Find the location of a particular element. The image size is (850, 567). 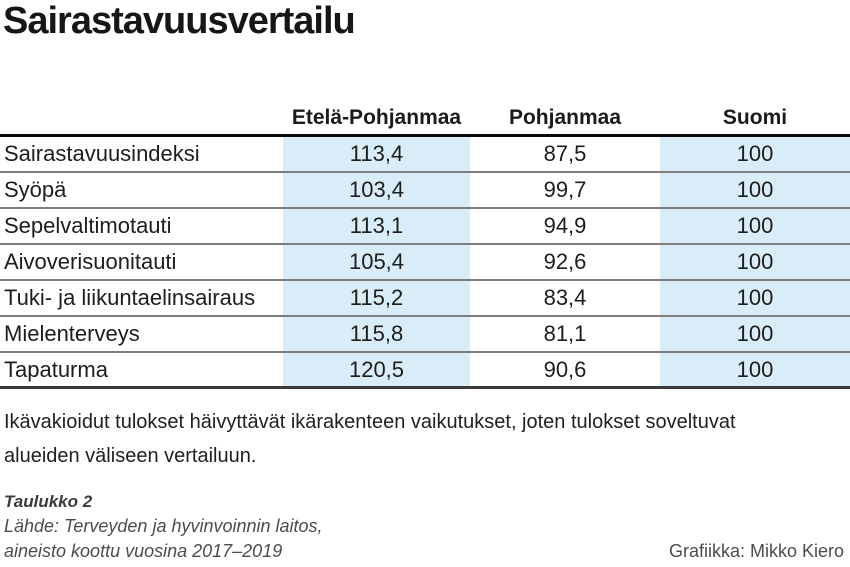

graphics-credit: Grafiikka: Mikko Kiero is located at coordinates (756, 551).